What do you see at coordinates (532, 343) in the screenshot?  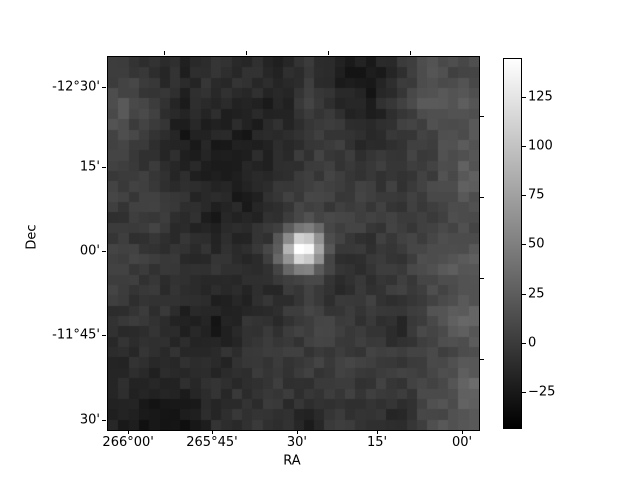 I see `colorbar-tick-label: 0` at bounding box center [532, 343].